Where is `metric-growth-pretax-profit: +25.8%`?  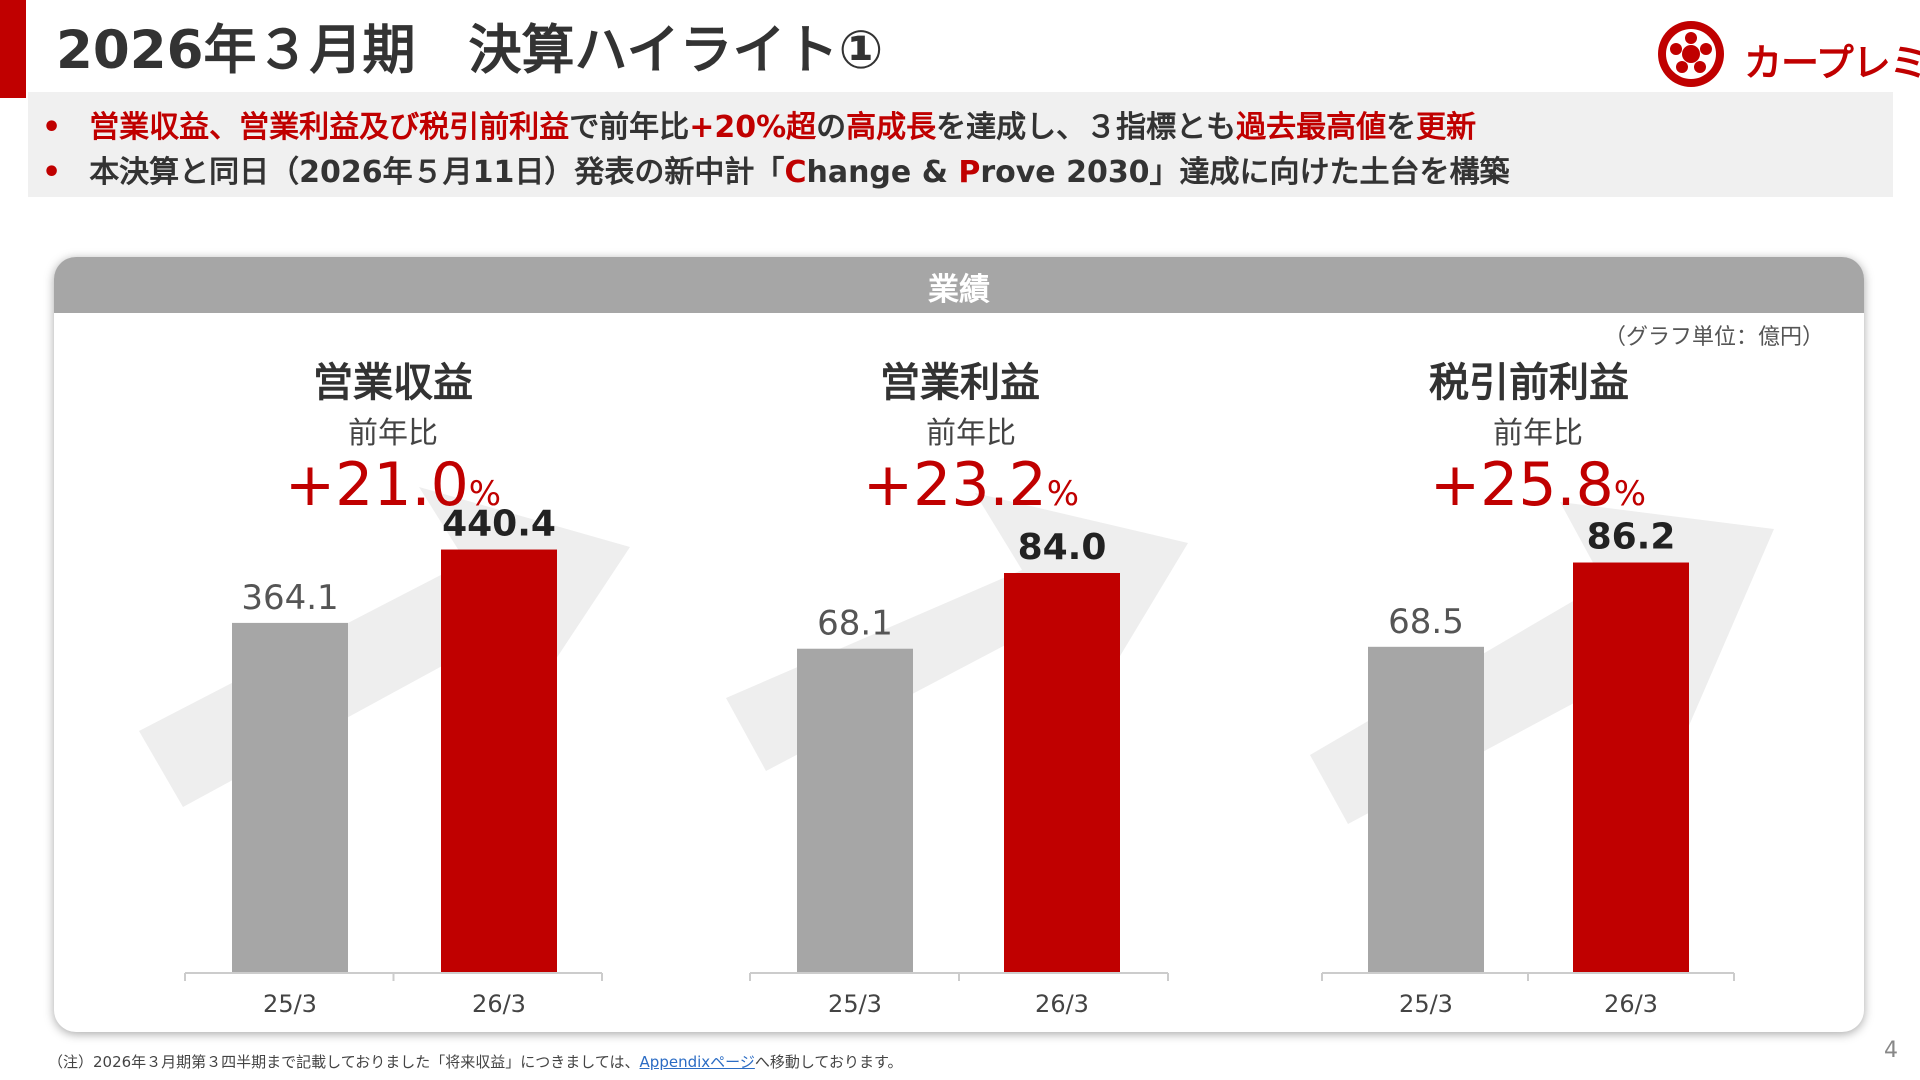 metric-growth-pretax-profit: +25.8% is located at coordinates (1538, 485).